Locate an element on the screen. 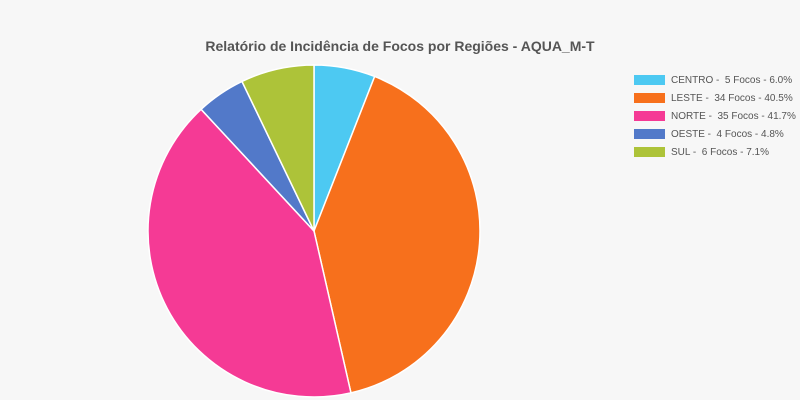  legend-item-oeste: OESTE - 4 Focos - 4.8% is located at coordinates (715, 134).